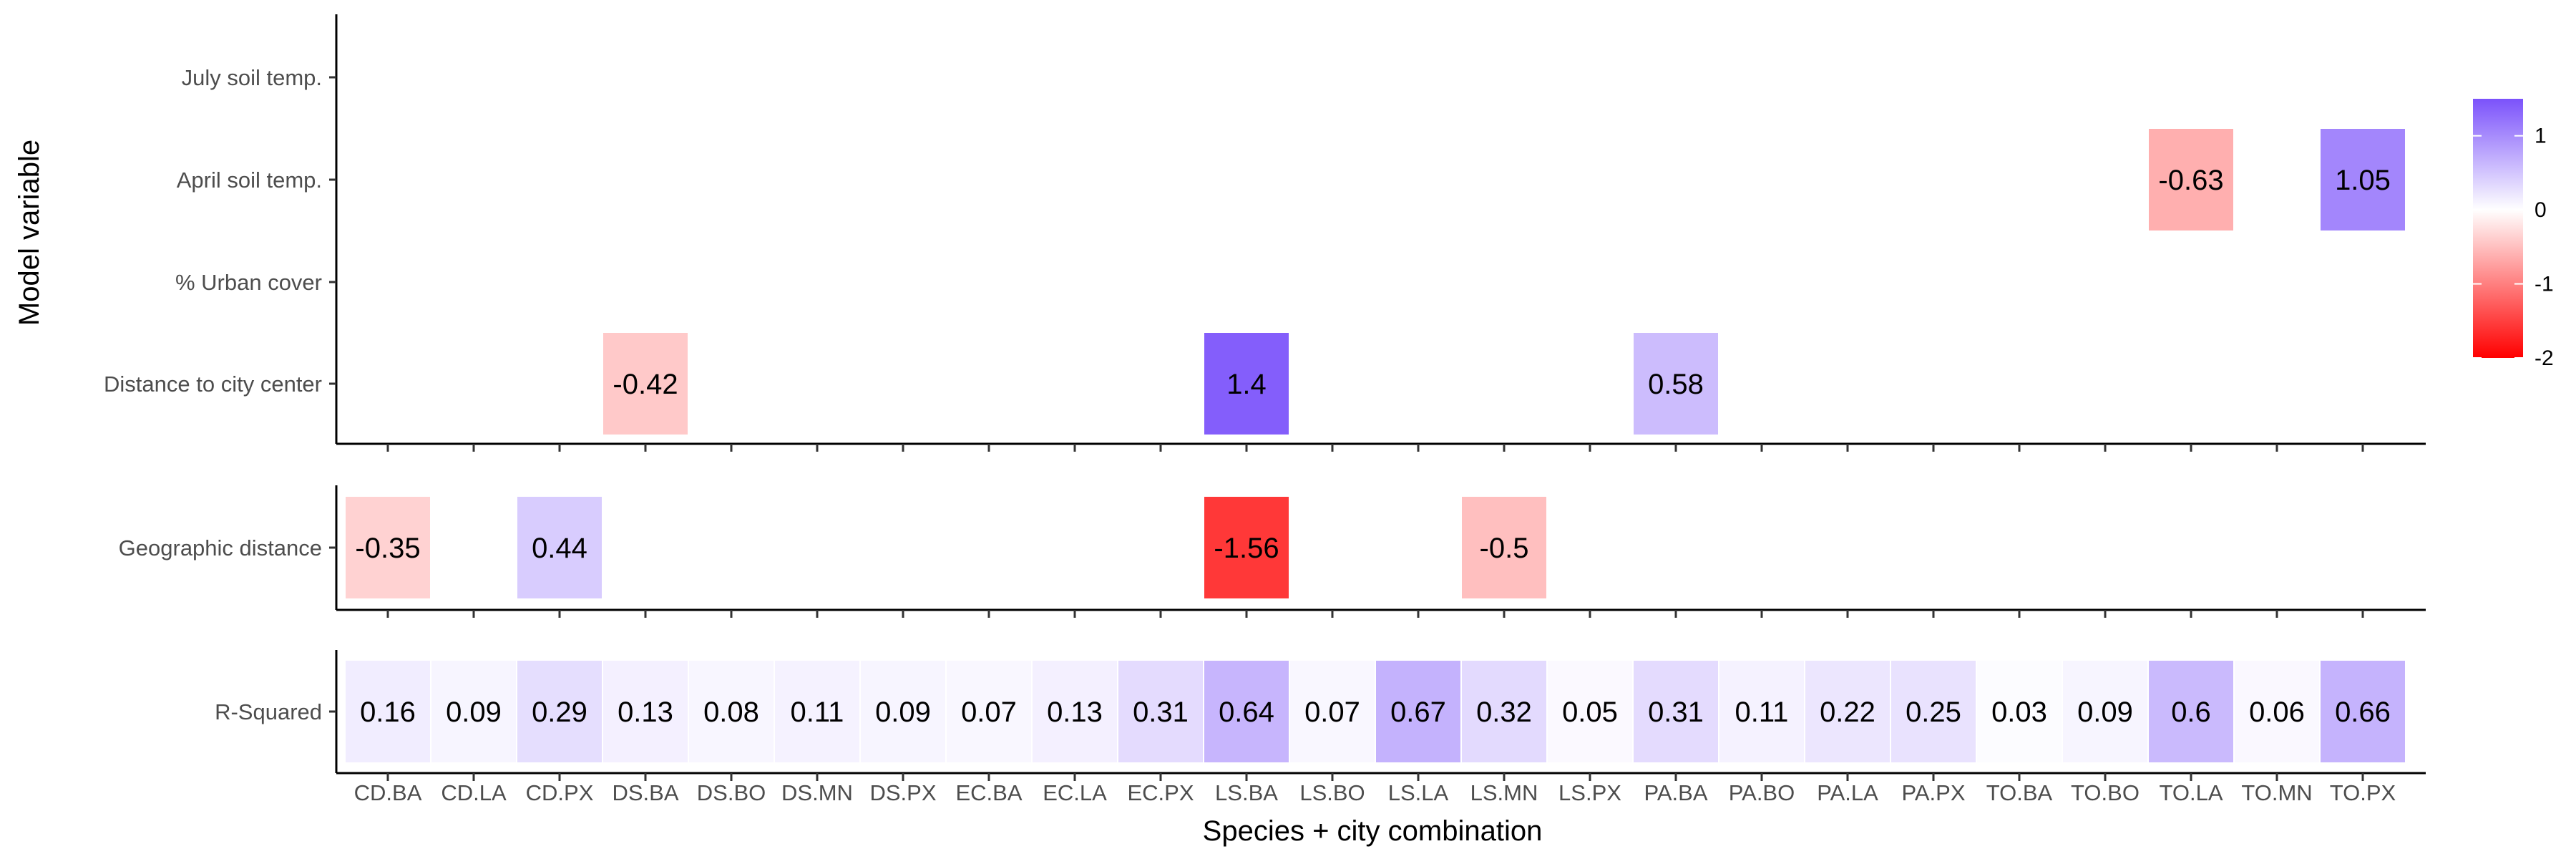 The height and width of the screenshot is (859, 2576). What do you see at coordinates (388, 792) in the screenshot?
I see `x-tick-label: CD.BA` at bounding box center [388, 792].